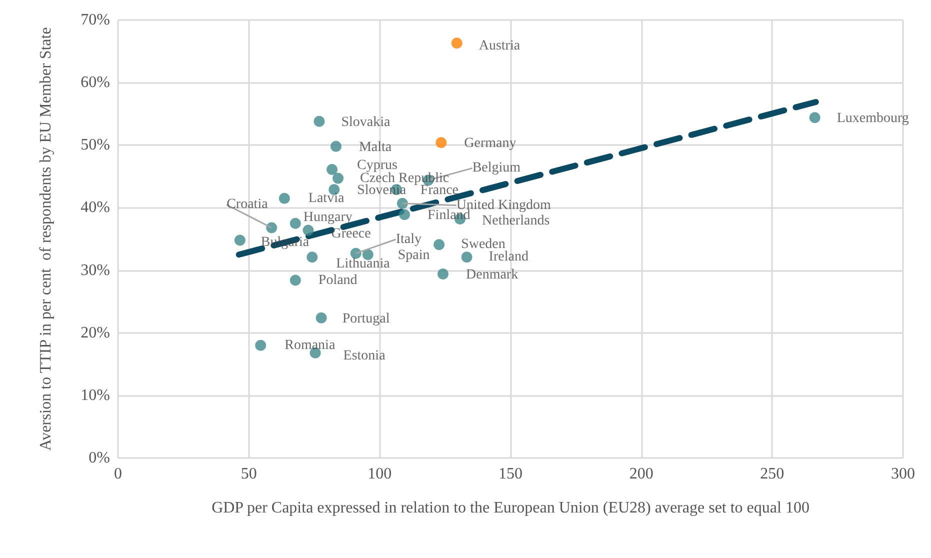 The image size is (931, 558). I want to click on annotation: Slovakia, so click(366, 122).